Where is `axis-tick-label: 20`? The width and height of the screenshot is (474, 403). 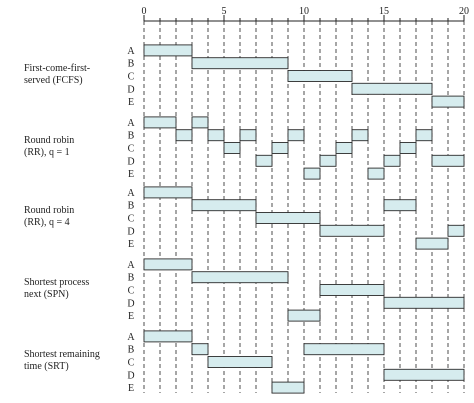
axis-tick-label: 20 is located at coordinates (464, 11).